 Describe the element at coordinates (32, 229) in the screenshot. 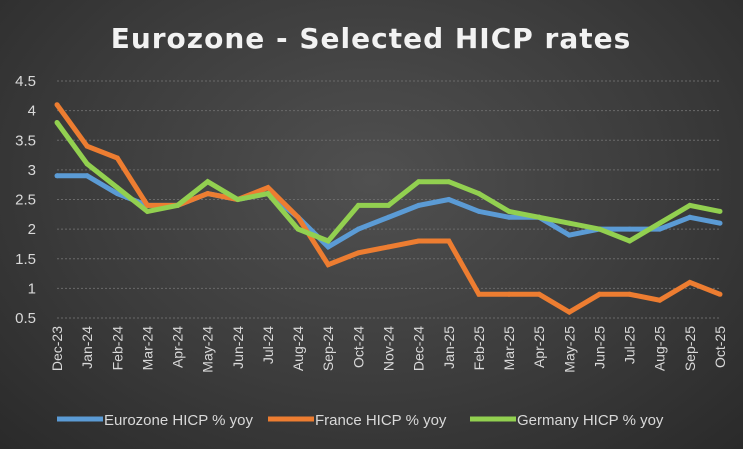

I see `y-tick-label: 2` at that location.